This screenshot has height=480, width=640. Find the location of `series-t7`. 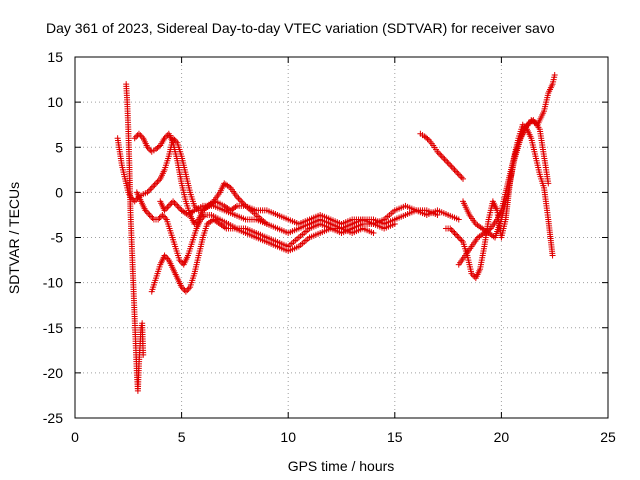

series-t7 is located at coordinates (499, 201).